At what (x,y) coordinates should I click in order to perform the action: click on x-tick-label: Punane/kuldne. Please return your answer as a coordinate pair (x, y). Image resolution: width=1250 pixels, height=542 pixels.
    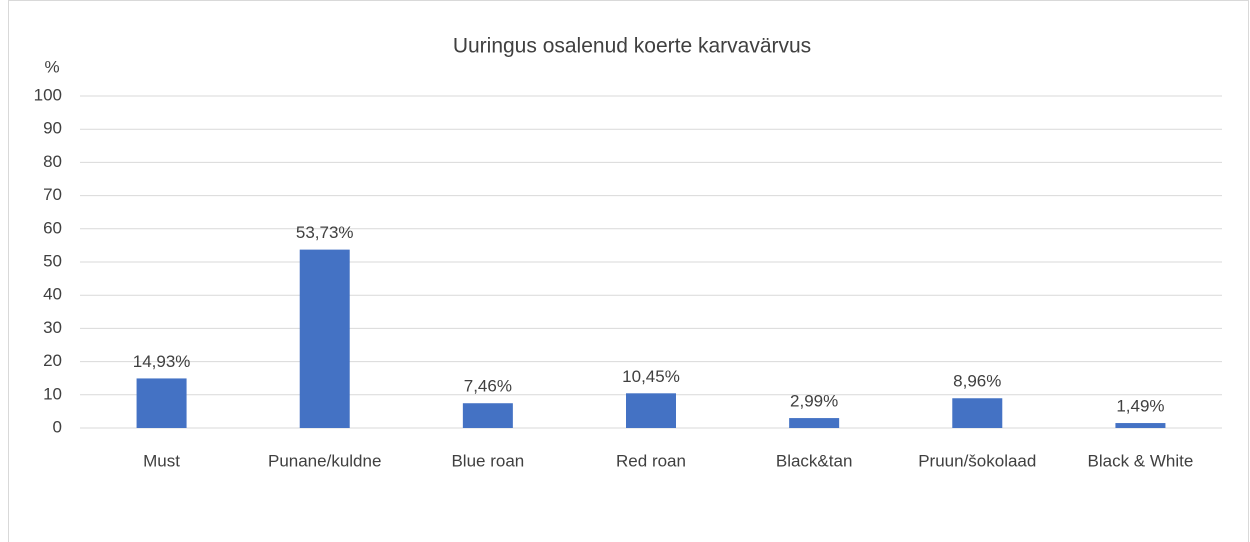
    Looking at the image, I should click on (324, 460).